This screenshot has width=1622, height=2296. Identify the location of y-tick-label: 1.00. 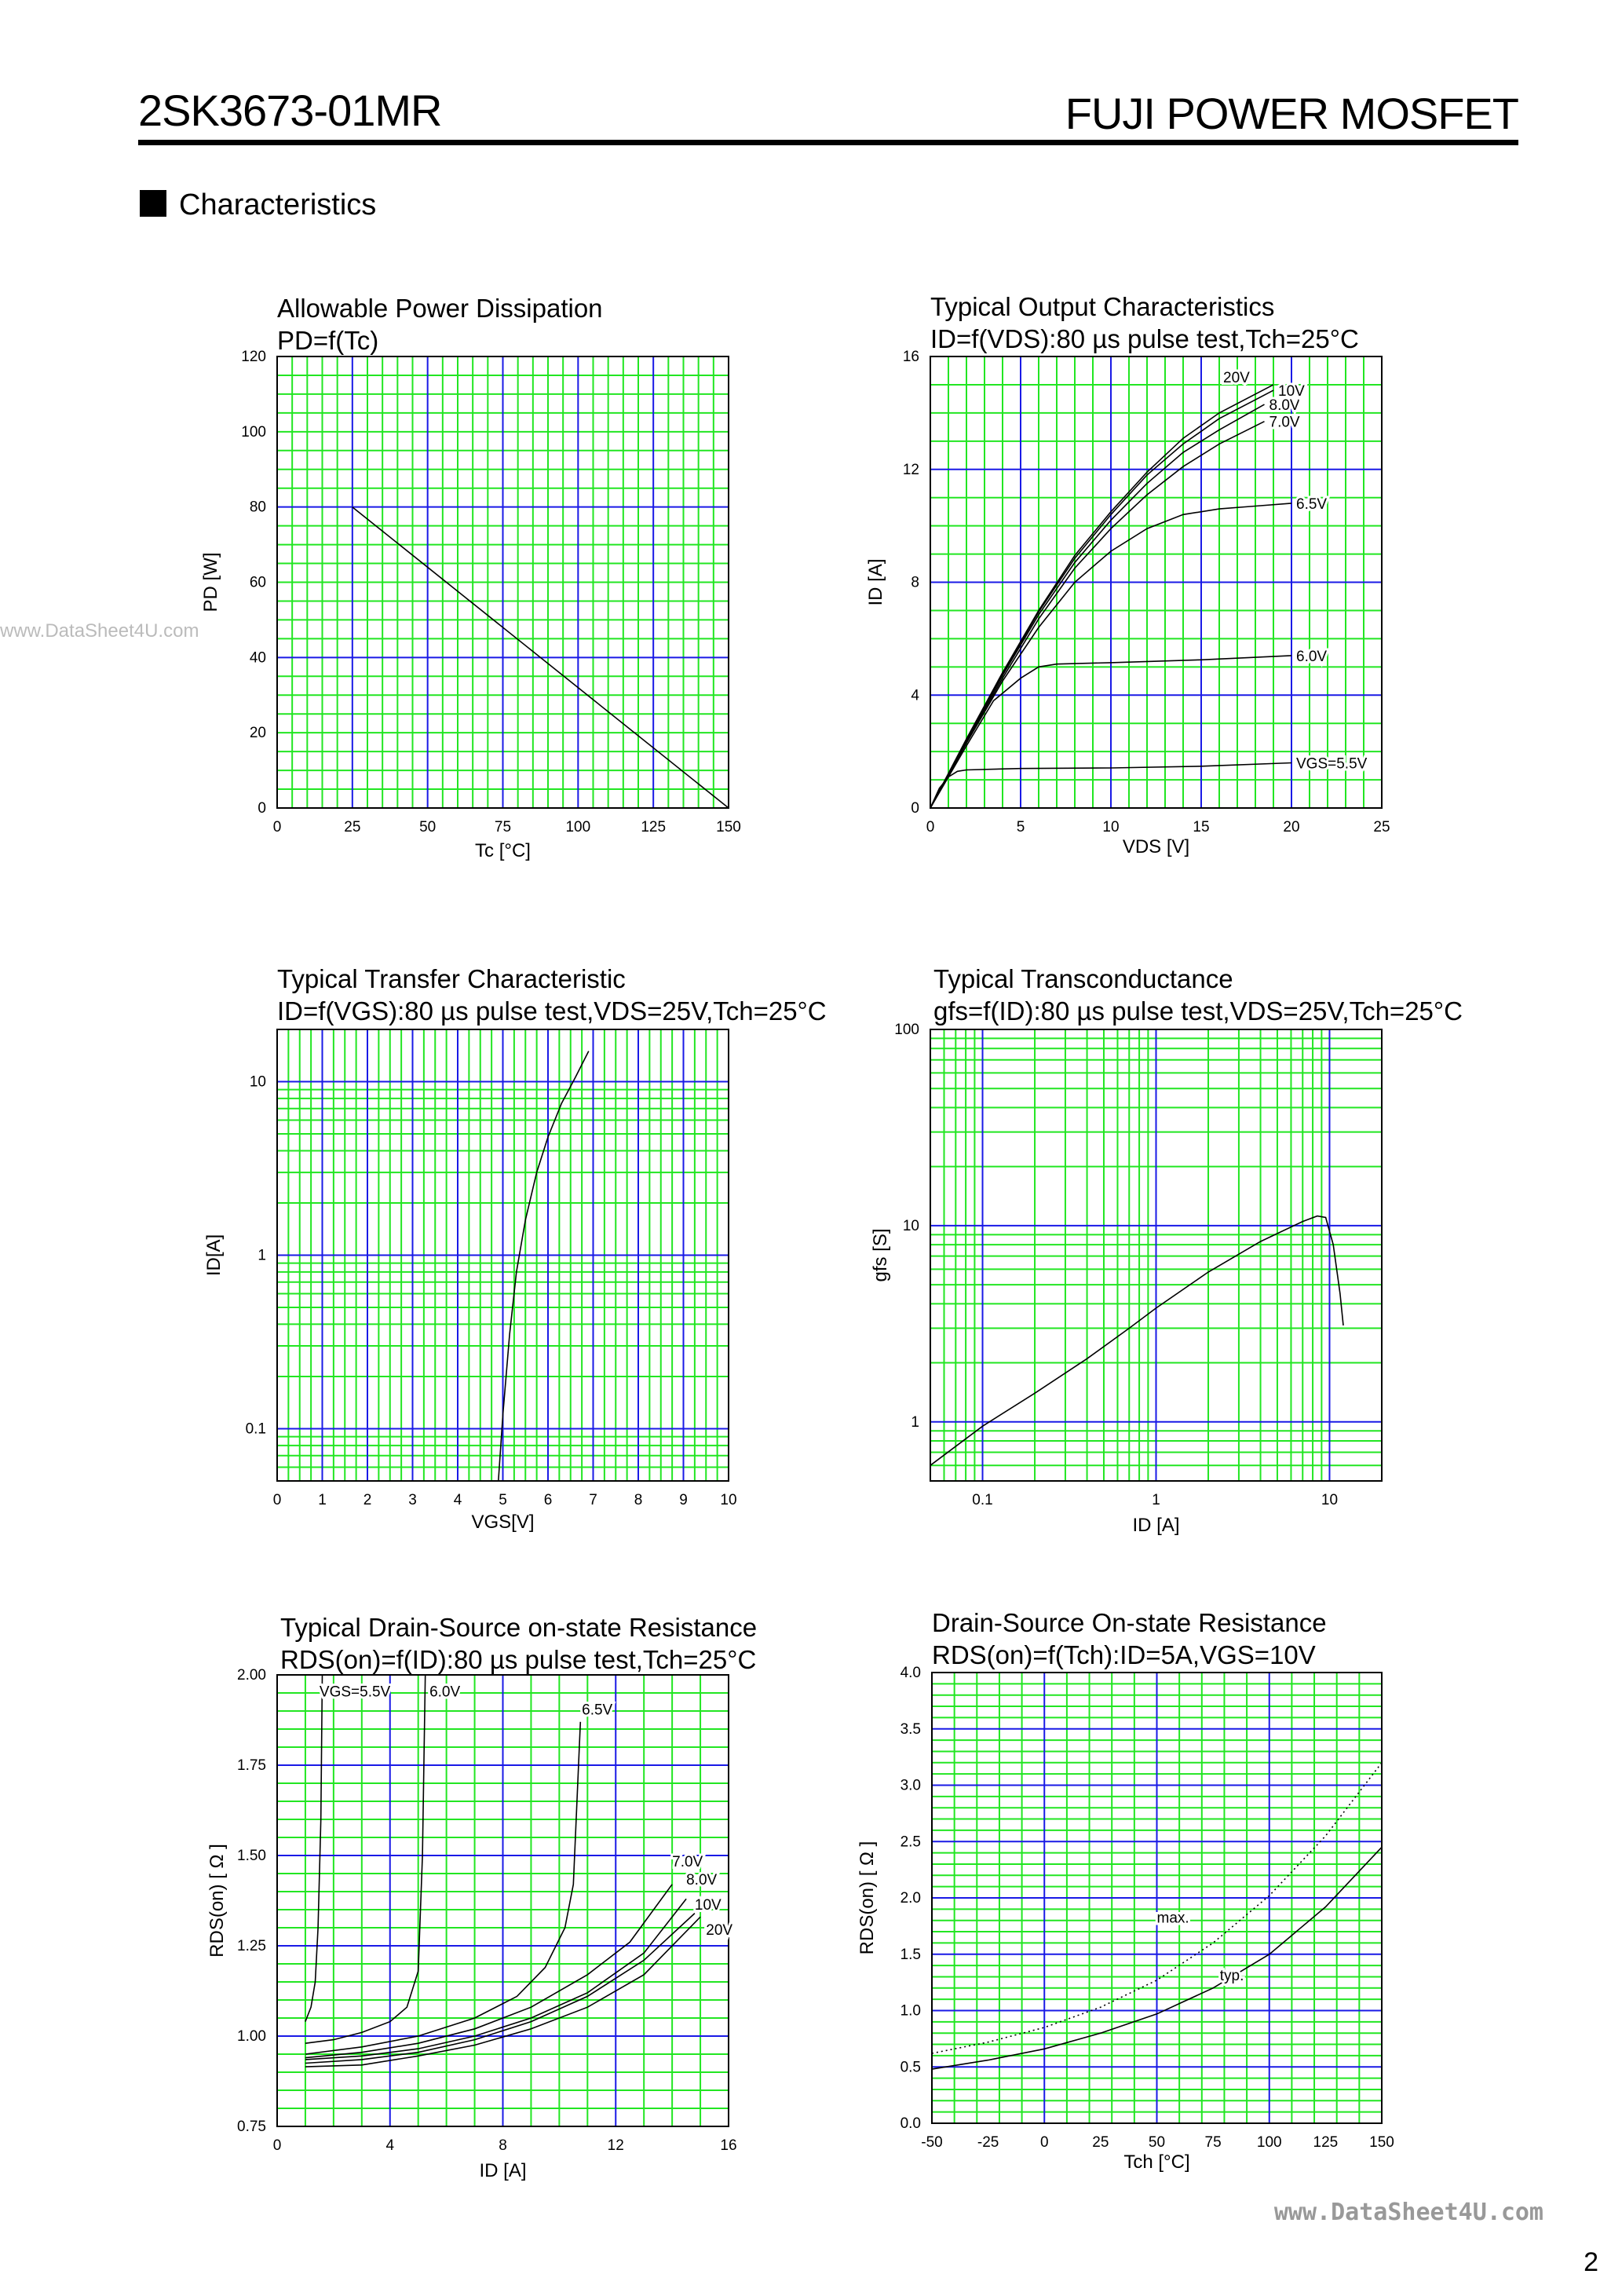
(251, 2037).